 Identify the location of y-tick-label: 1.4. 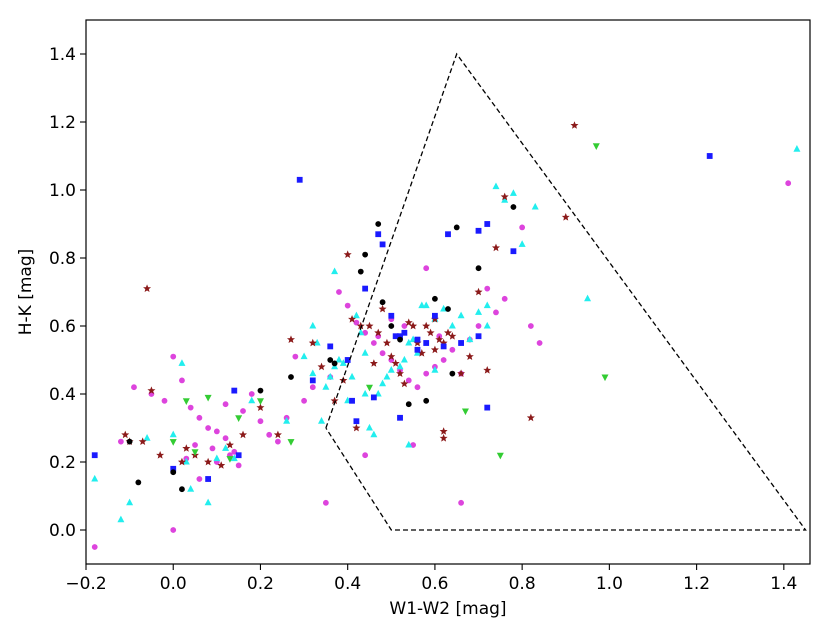
(62, 55).